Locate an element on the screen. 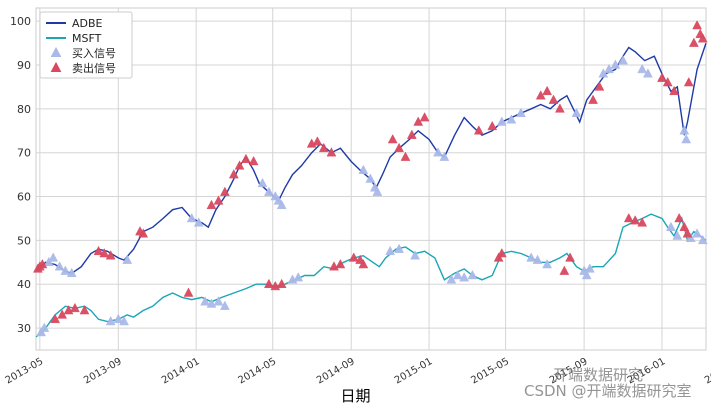 Image resolution: width=711 pixels, height=413 pixels. watermark-top: 开端数据研究 is located at coordinates (598, 375).